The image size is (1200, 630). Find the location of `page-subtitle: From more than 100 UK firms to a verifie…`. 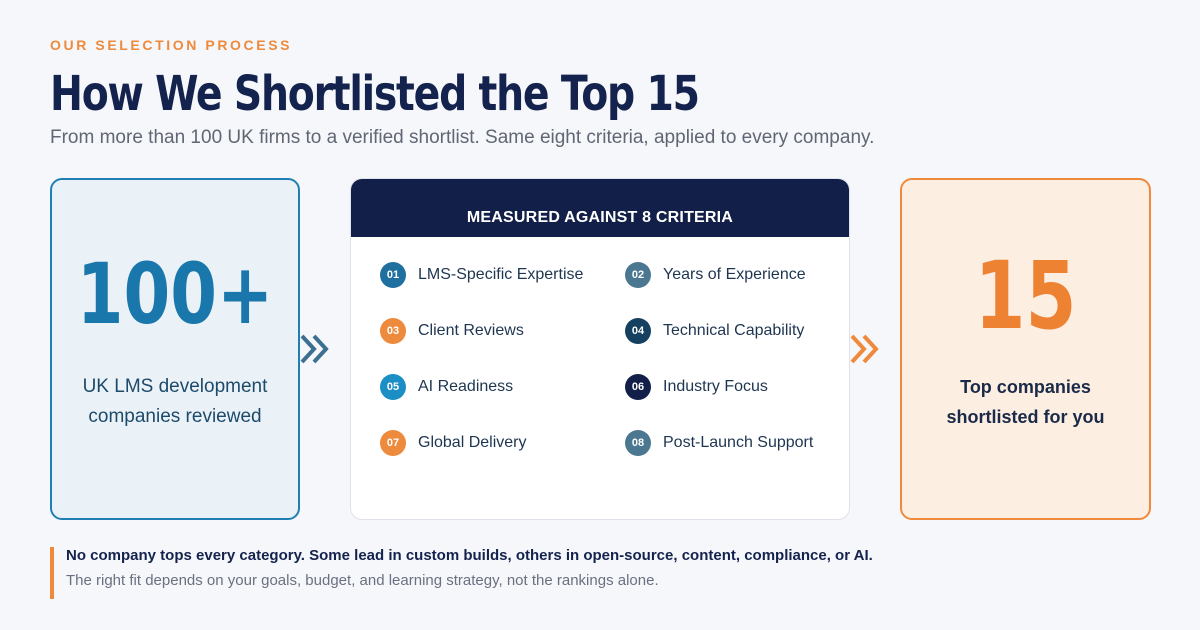

page-subtitle: From more than 100 UK firms to a verifie… is located at coordinates (462, 137).